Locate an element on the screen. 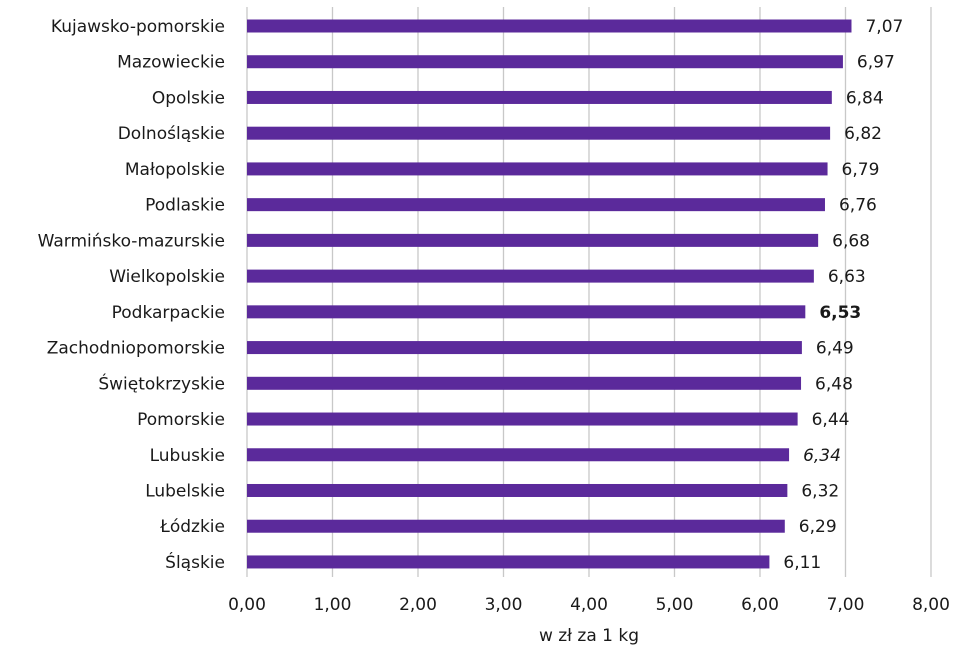 This screenshot has height=648, width=954. data-label: 6,82 is located at coordinates (863, 134).